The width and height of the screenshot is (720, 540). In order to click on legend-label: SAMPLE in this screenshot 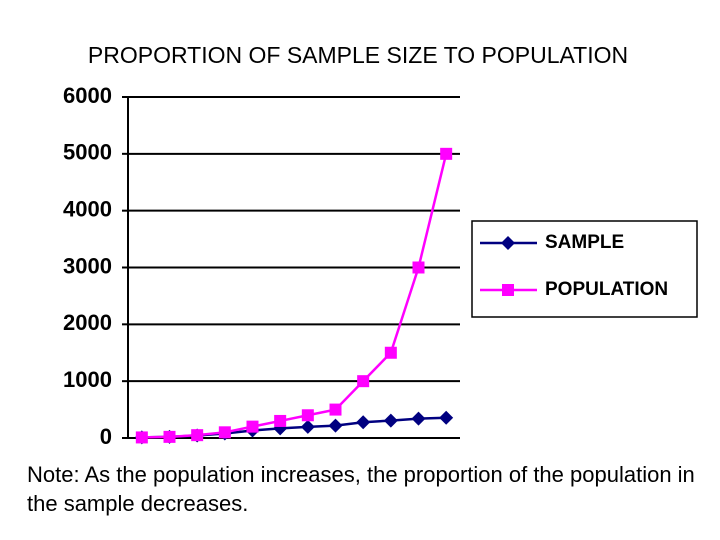, I will do `click(584, 242)`.